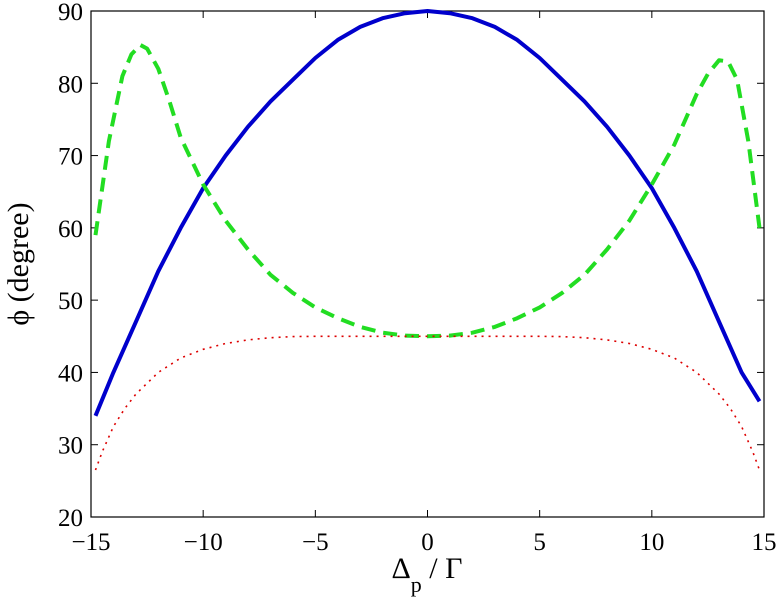 This screenshot has height=602, width=780. Describe the element at coordinates (18, 263) in the screenshot. I see `y-axis-label: ϕ (degree)` at that location.